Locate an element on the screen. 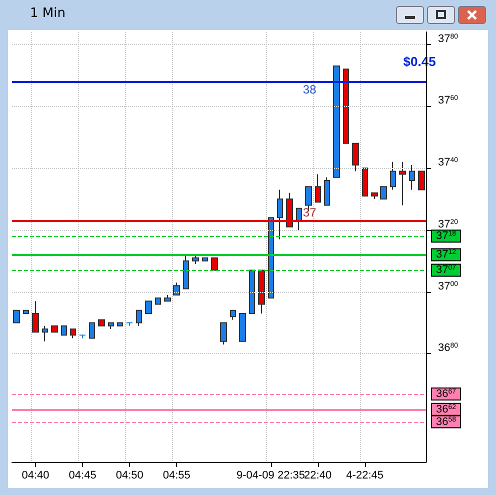 The image size is (496, 495). chart-title: 1 Min is located at coordinates (48, 13).